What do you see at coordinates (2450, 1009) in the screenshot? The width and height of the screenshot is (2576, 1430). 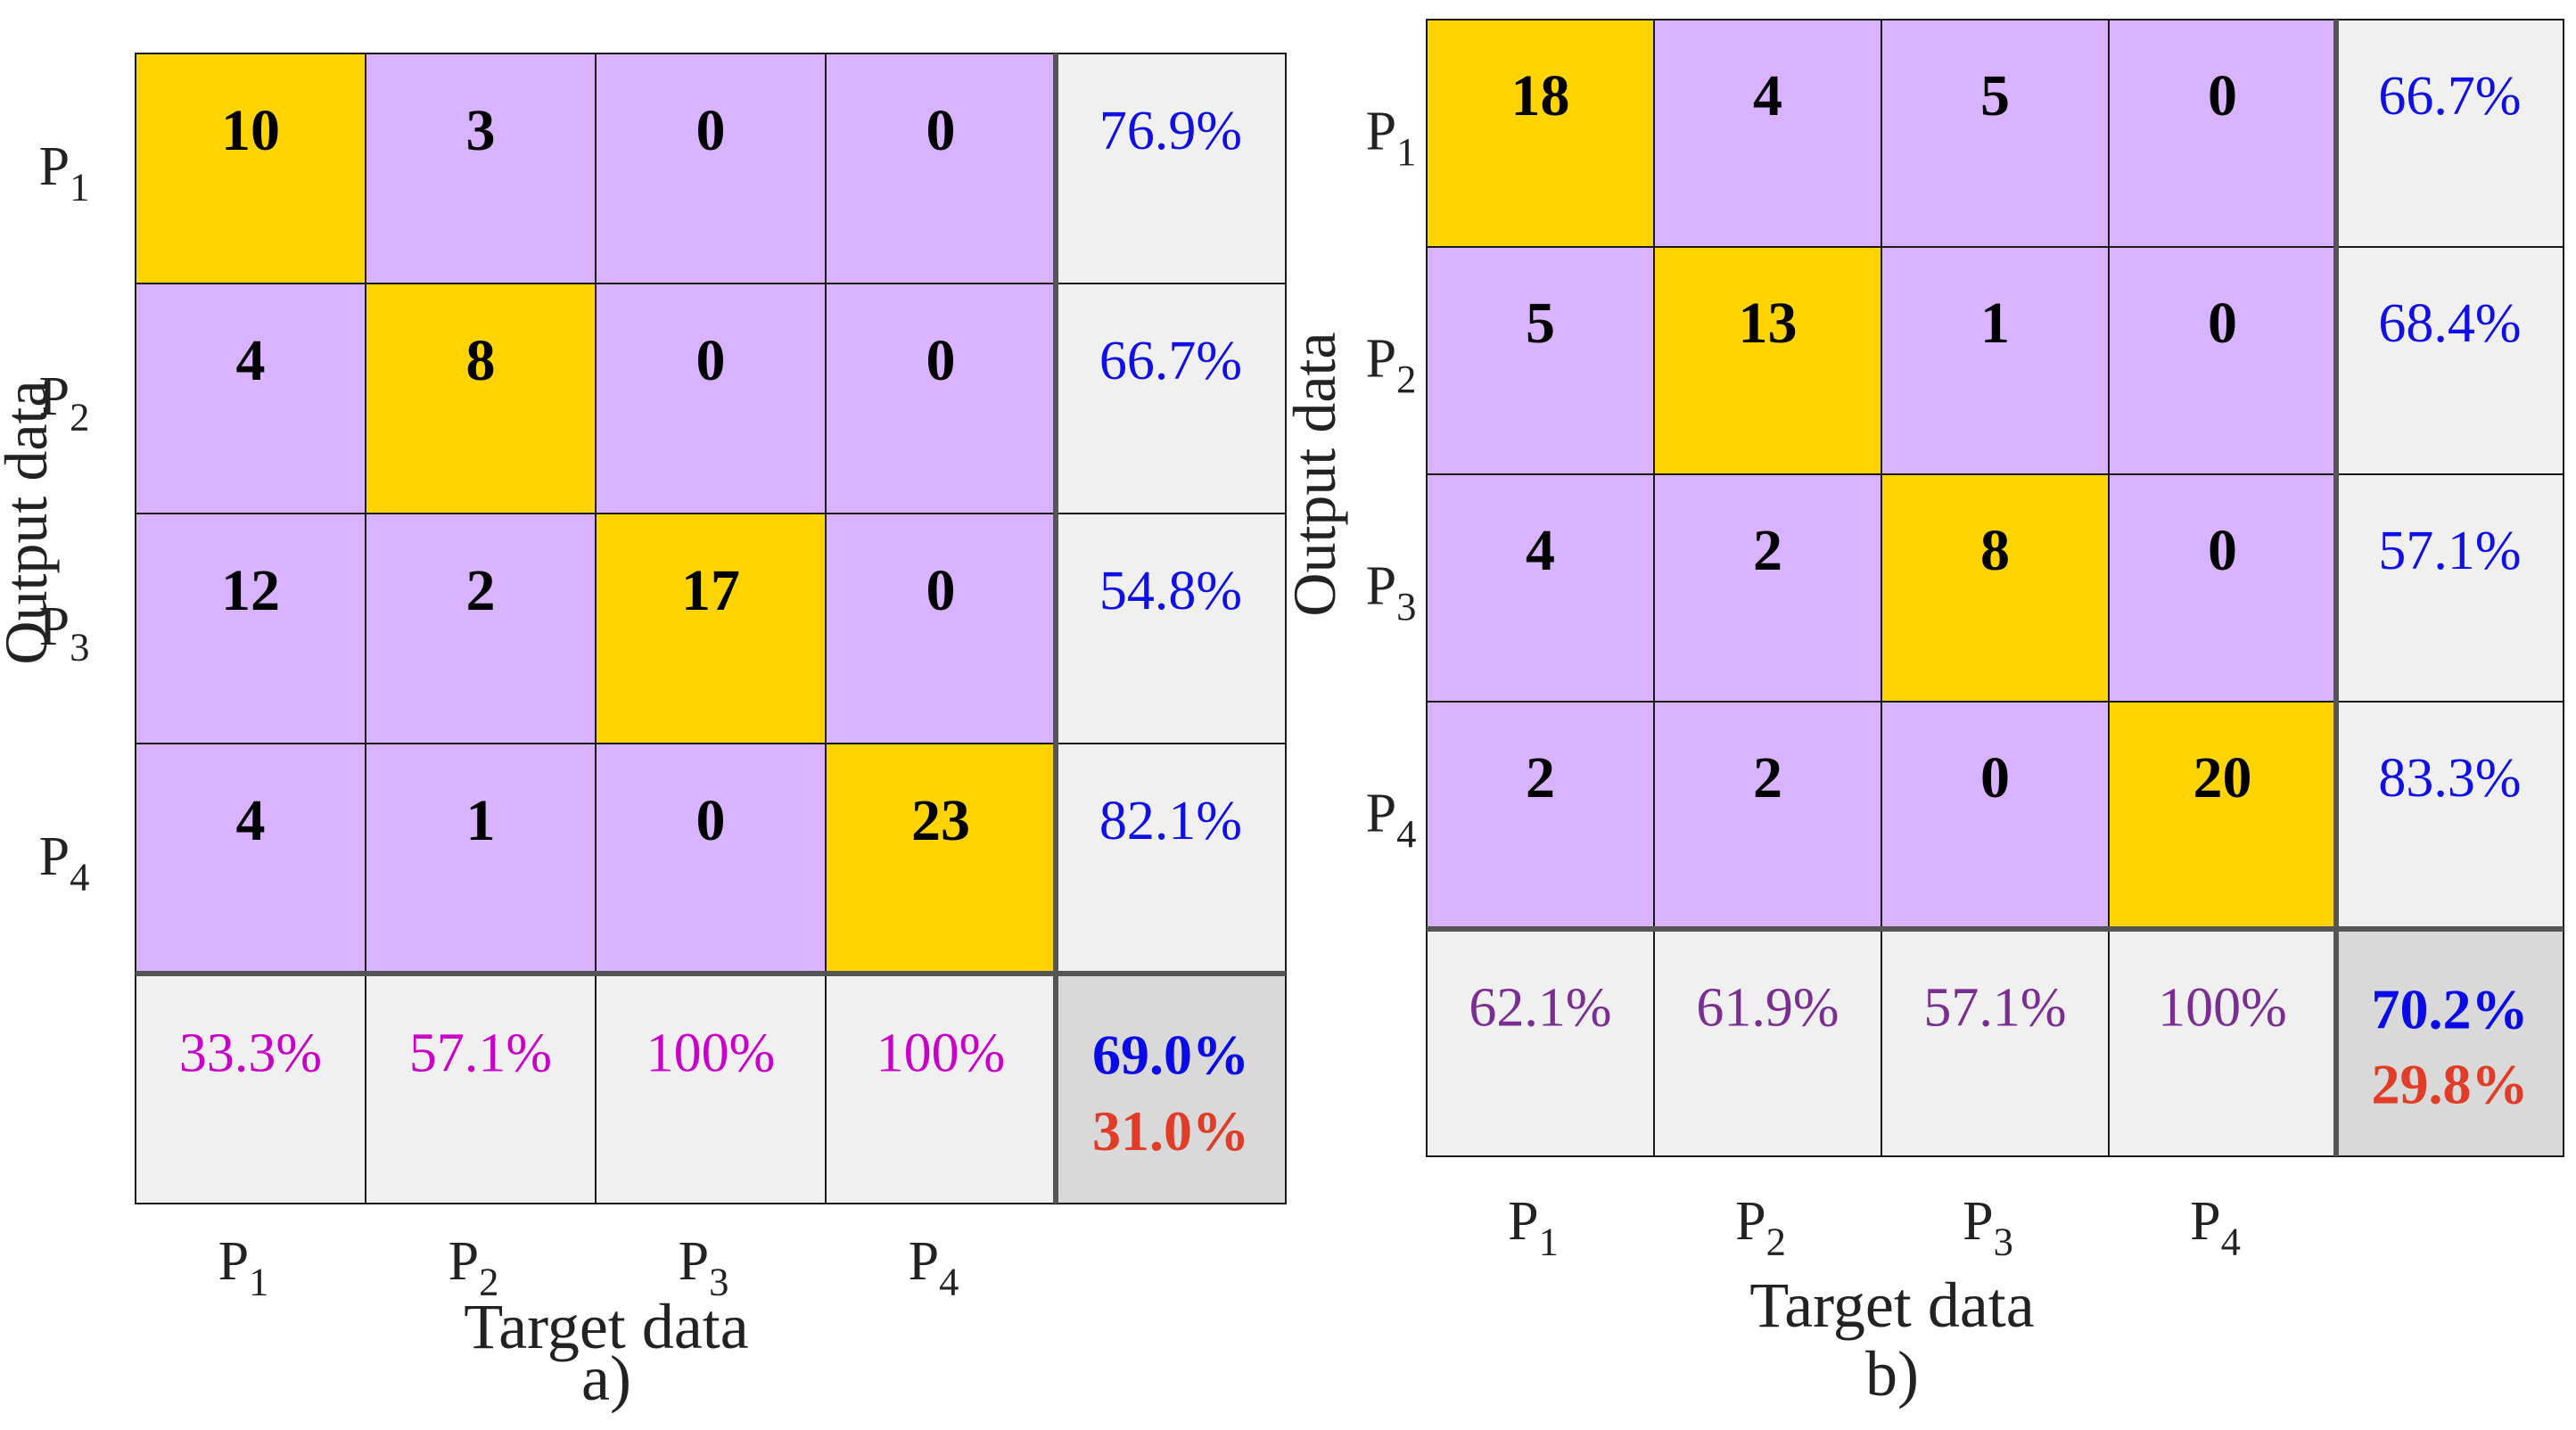 I see `overall-correct-label: 70.2%` at bounding box center [2450, 1009].